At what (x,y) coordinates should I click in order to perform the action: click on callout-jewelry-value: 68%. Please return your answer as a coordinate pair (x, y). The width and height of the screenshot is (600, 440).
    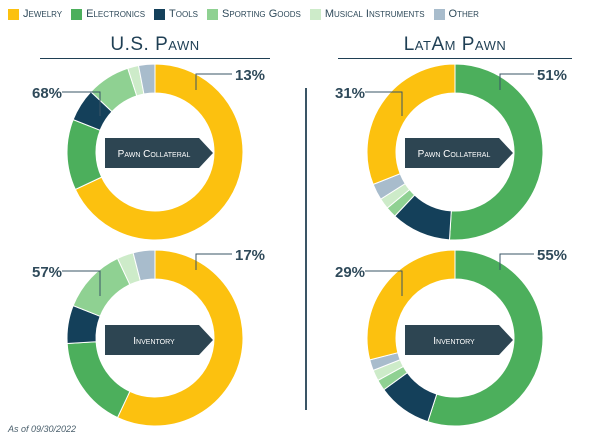
    Looking at the image, I should click on (47, 93).